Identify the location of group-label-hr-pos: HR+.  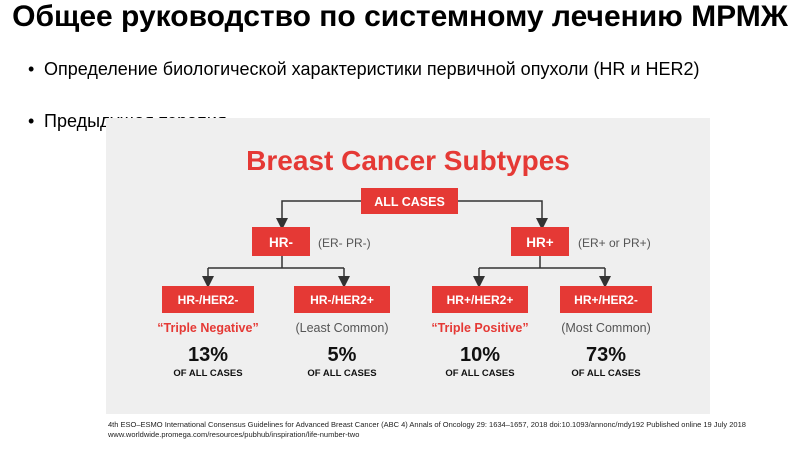
(539, 242).